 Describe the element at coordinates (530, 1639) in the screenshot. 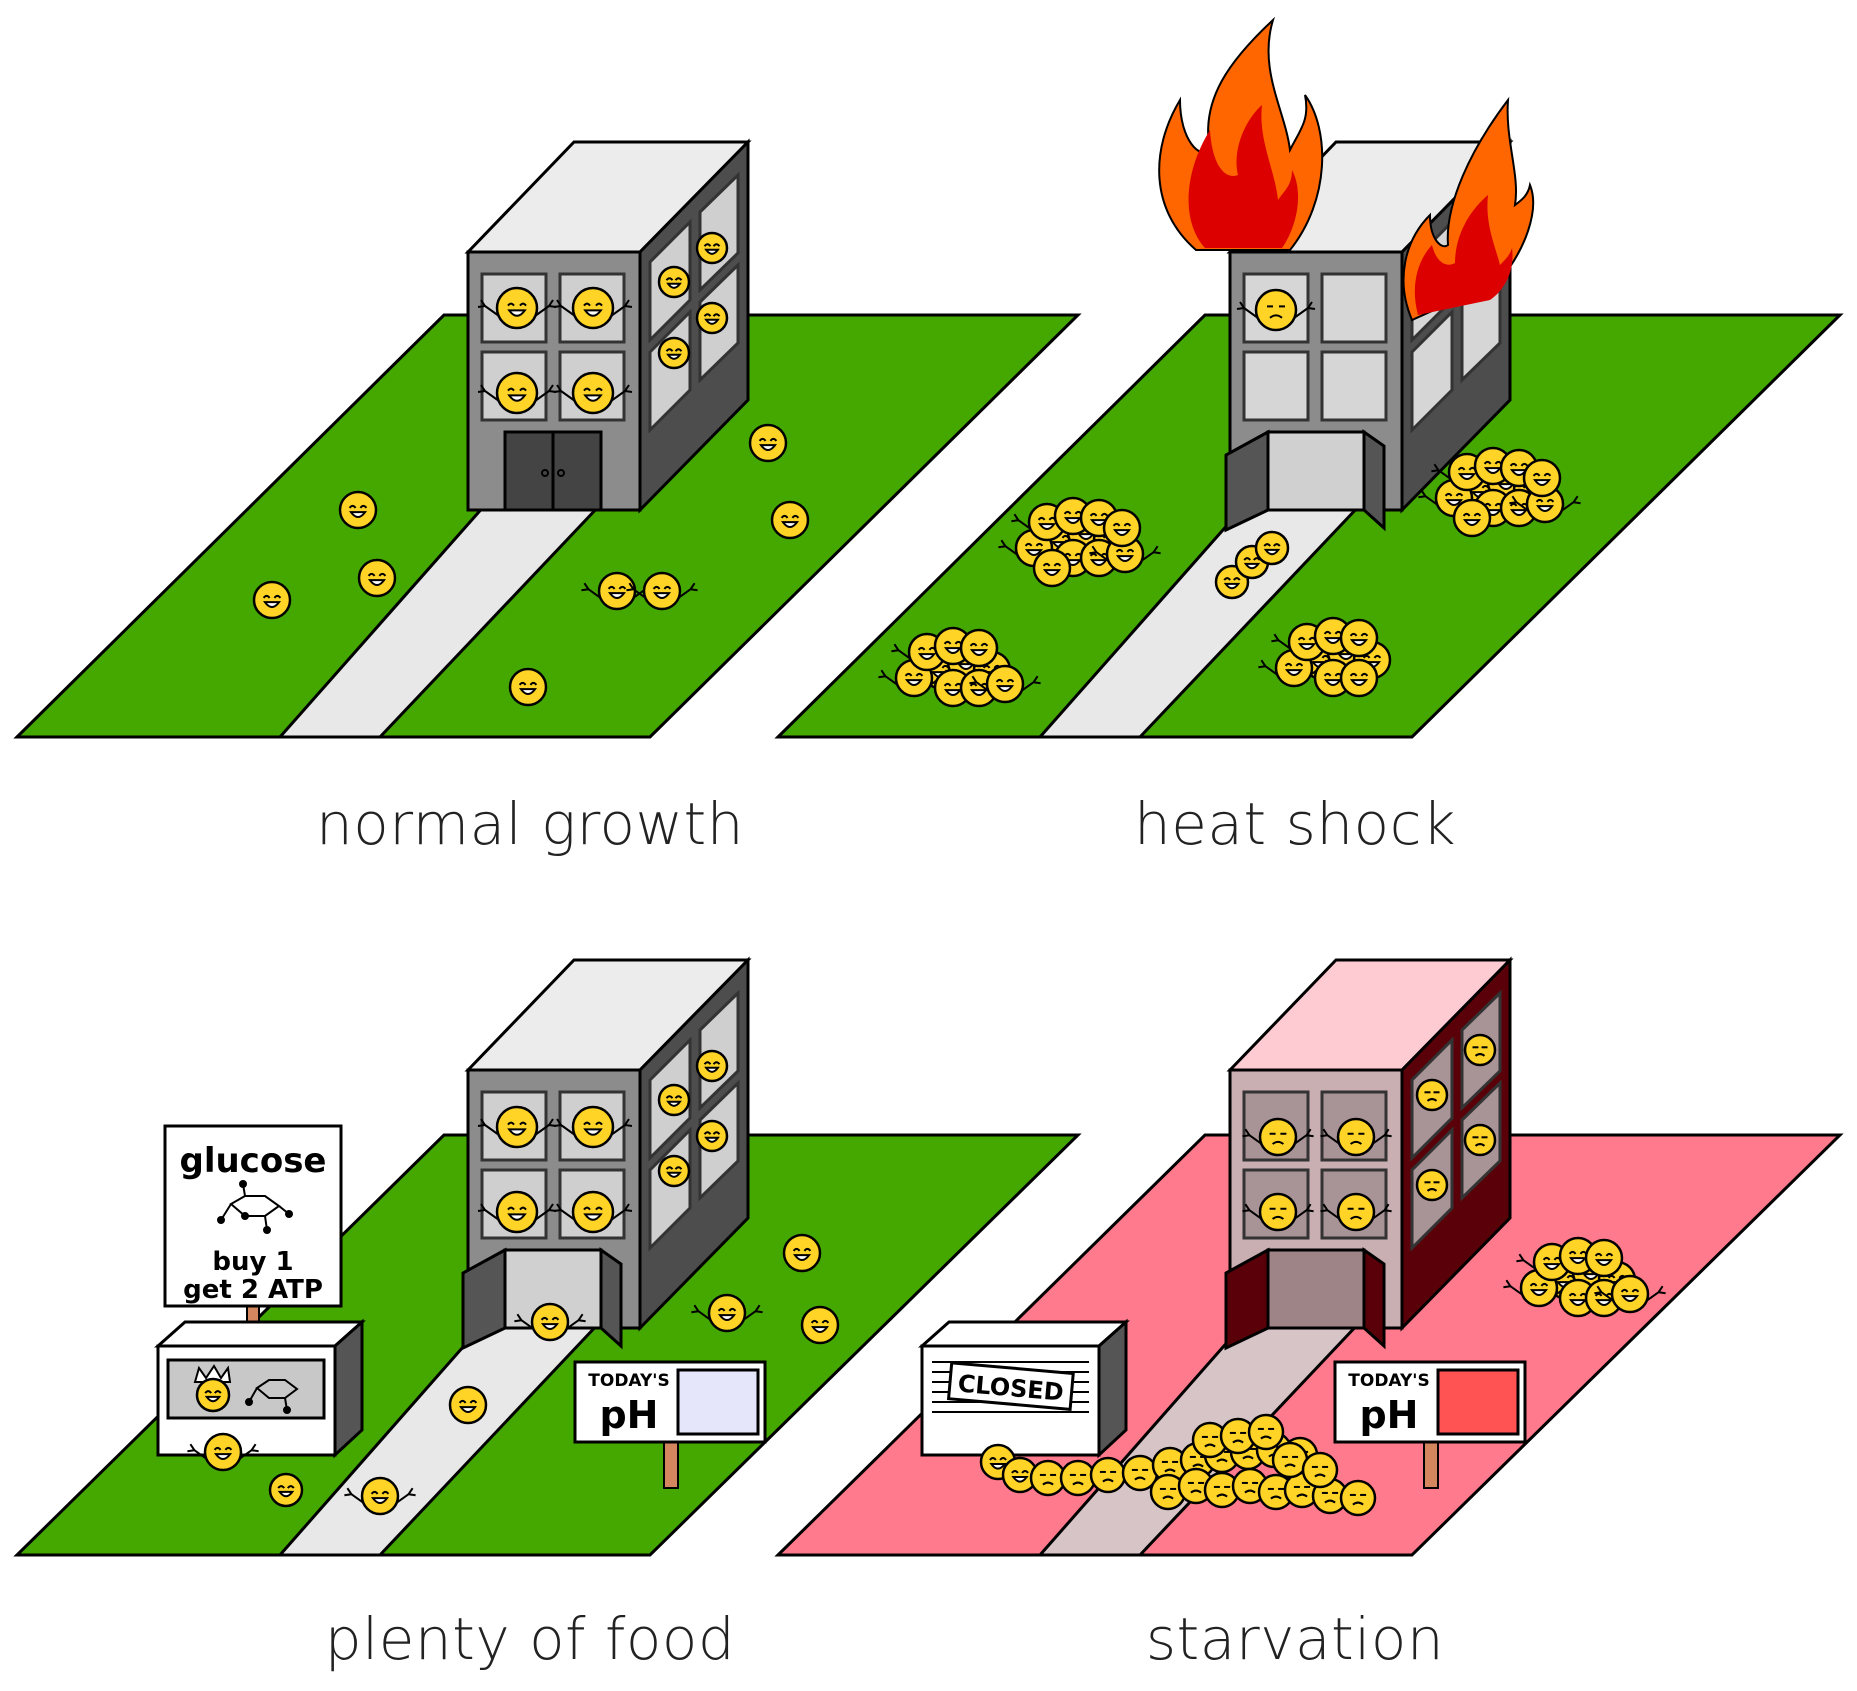

I see `caption-plenty-of-food: plenty of food` at that location.